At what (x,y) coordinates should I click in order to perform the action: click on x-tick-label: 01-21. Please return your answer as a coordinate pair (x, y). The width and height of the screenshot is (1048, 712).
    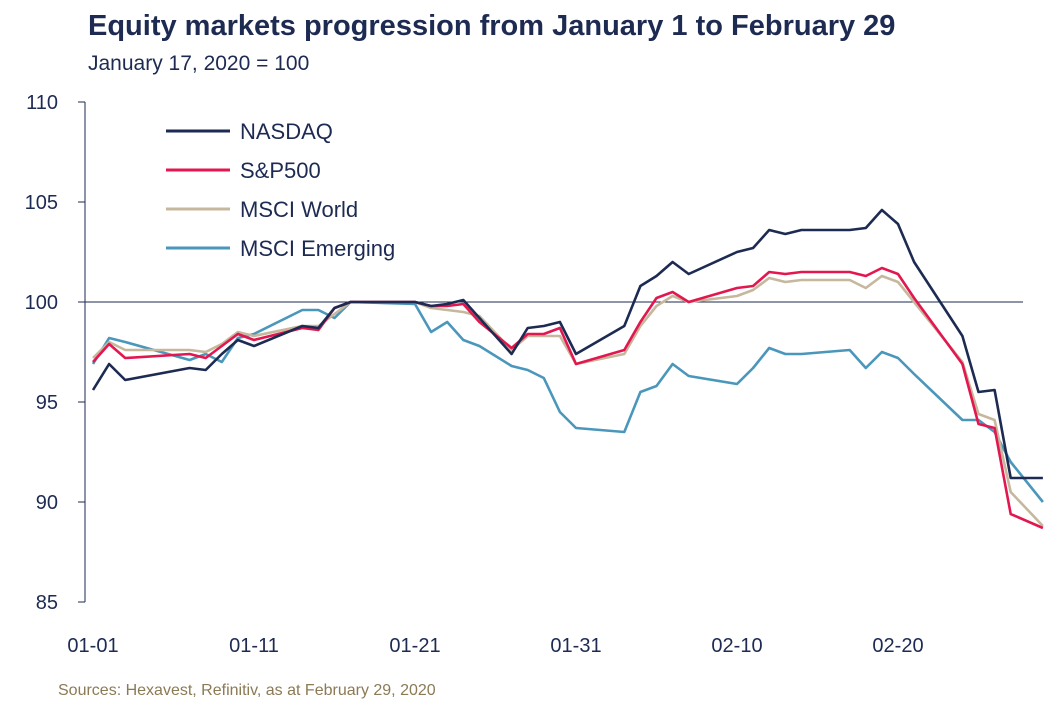
    Looking at the image, I should click on (414, 646).